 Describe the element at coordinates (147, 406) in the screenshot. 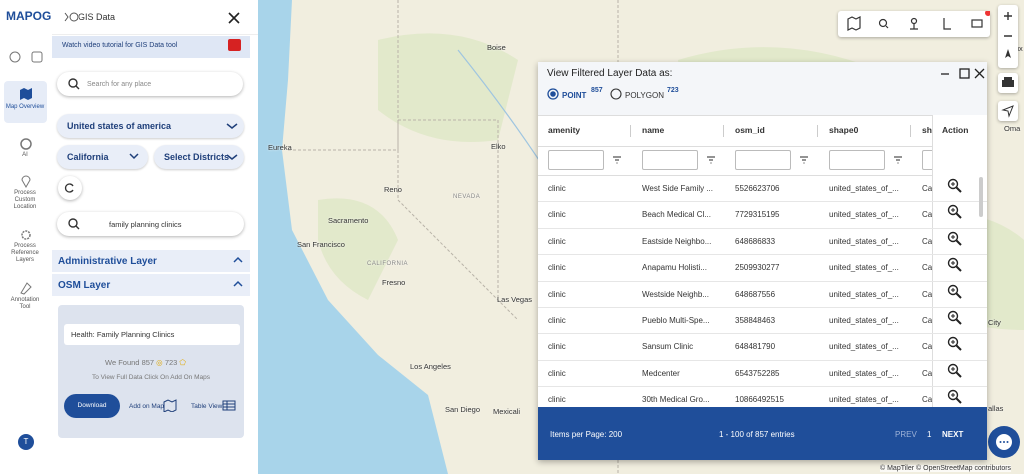

I see `add-on-map: Add on Map` at that location.